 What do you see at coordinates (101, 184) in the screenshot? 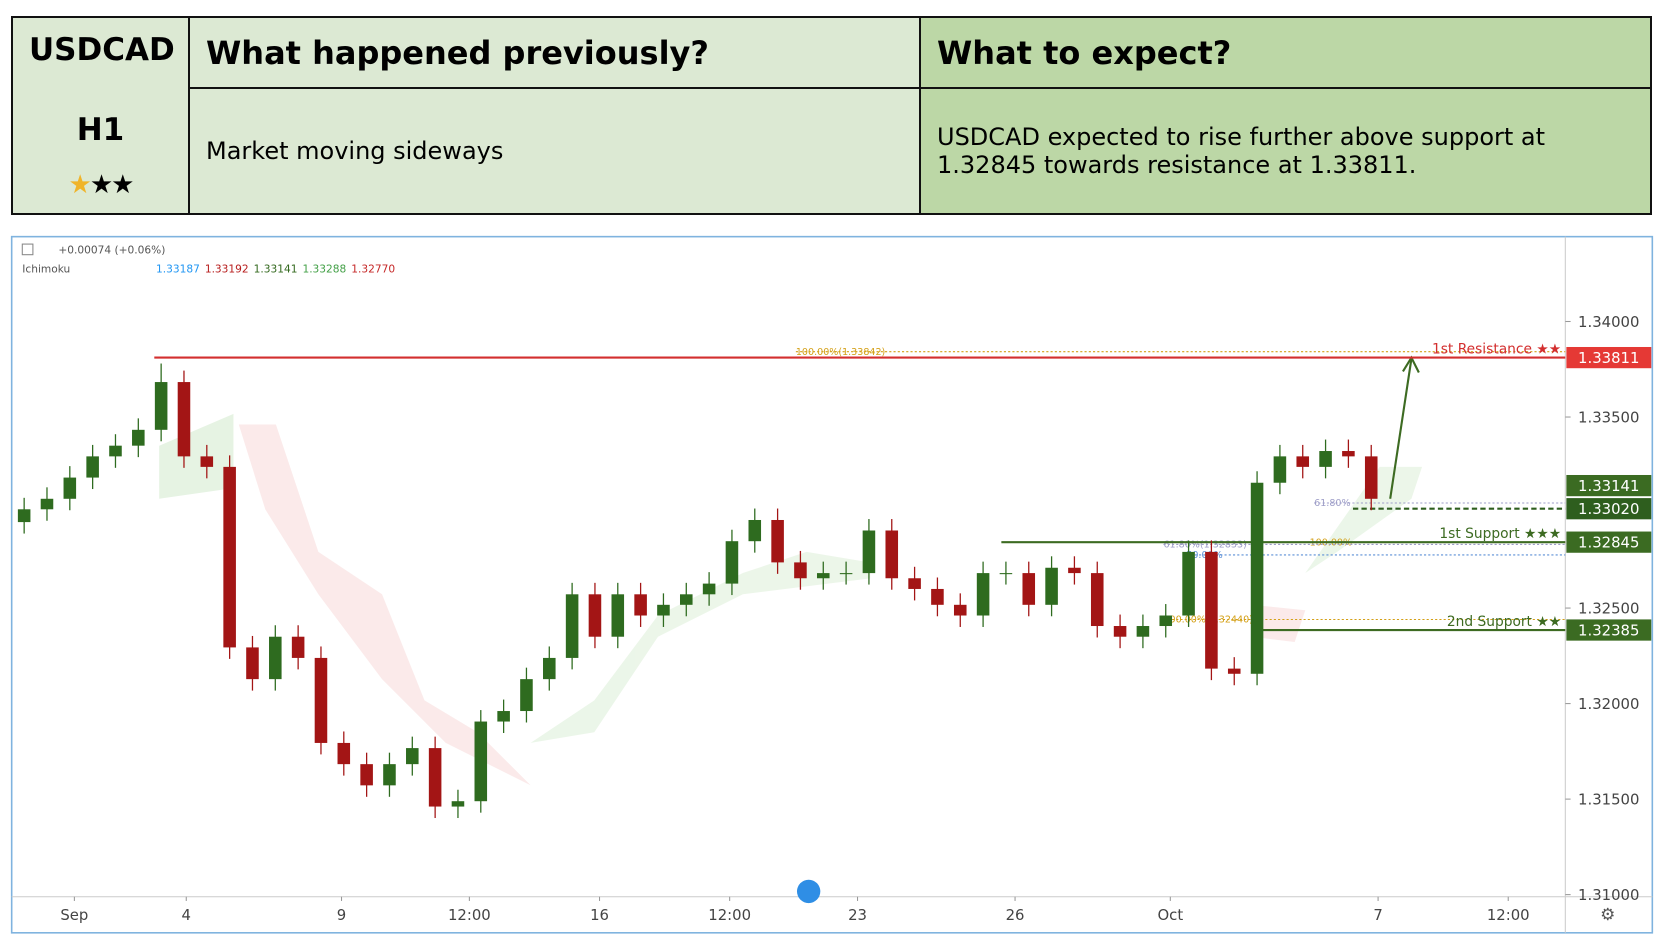
I see `rating: ★★★` at bounding box center [101, 184].